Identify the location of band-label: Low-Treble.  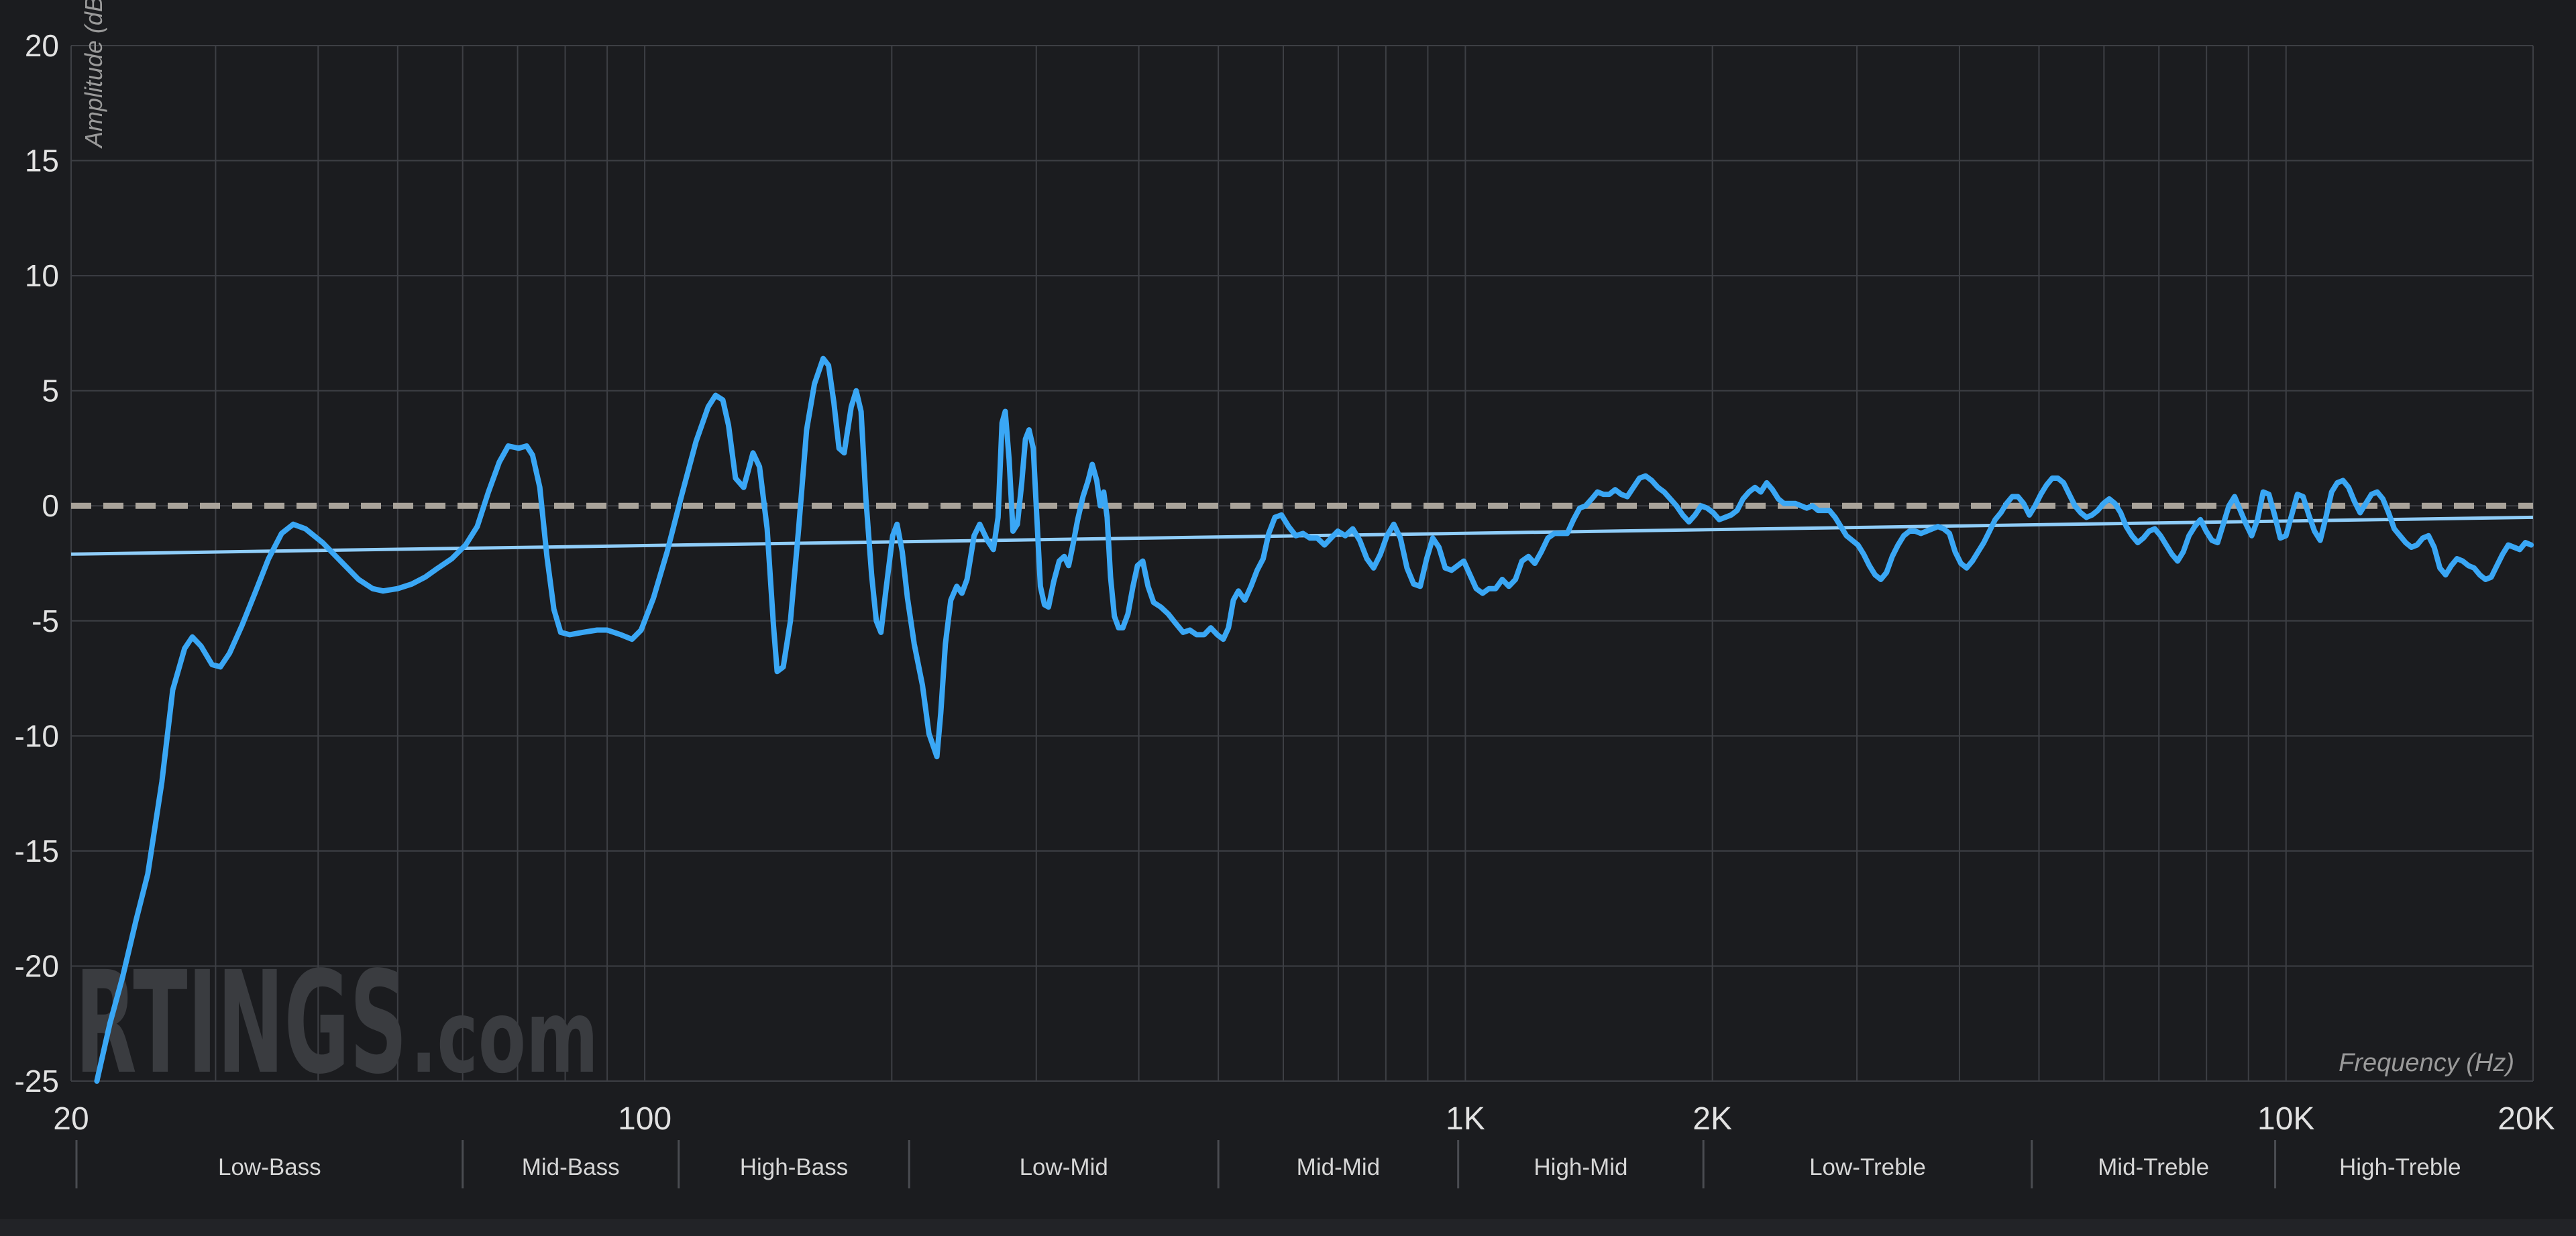
(1867, 1167).